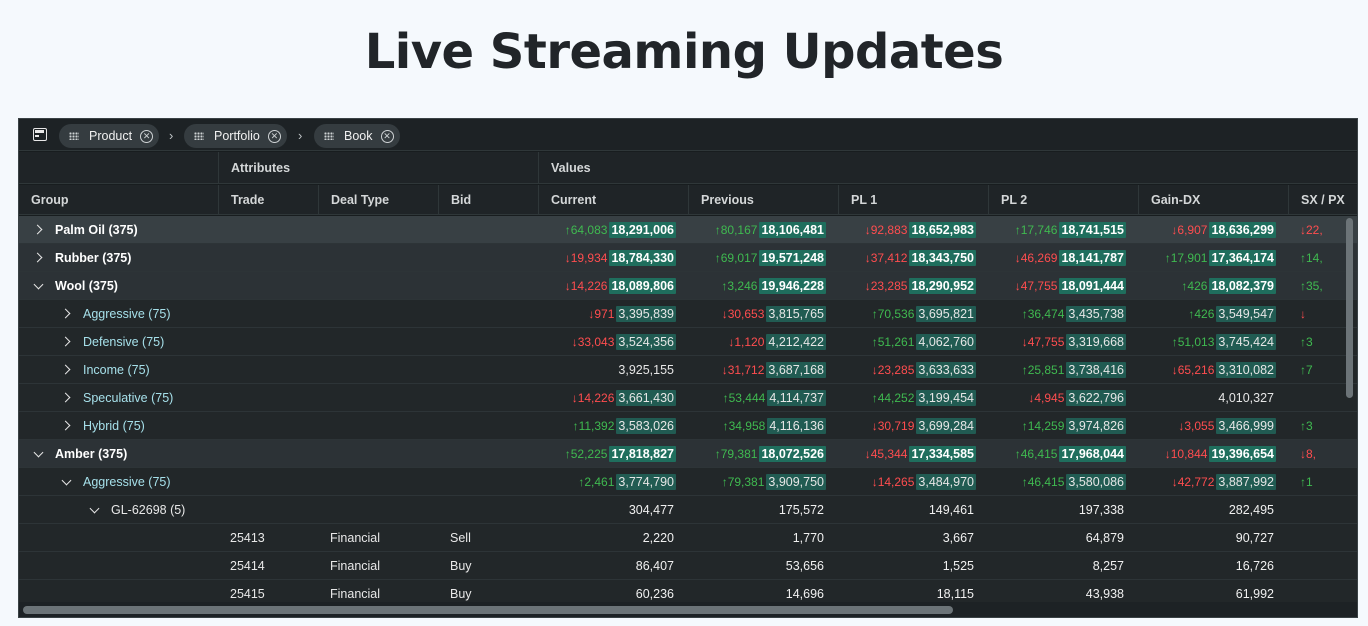 The width and height of the screenshot is (1368, 626). Describe the element at coordinates (688, 135) in the screenshot. I see `row-group-panel: Product ✕ › Portfolio ✕ › Book ✕` at that location.